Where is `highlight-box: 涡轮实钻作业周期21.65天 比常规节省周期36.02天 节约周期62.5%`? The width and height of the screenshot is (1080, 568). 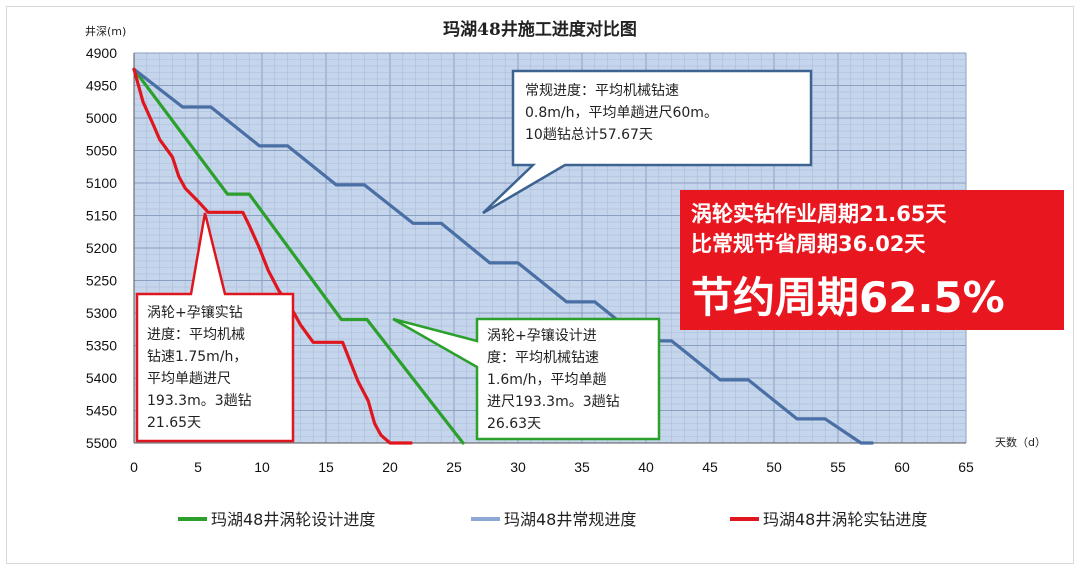 highlight-box: 涡轮实钻作业周期21.65天 比常规节省周期36.02天 节约周期62.5% is located at coordinates (872, 260).